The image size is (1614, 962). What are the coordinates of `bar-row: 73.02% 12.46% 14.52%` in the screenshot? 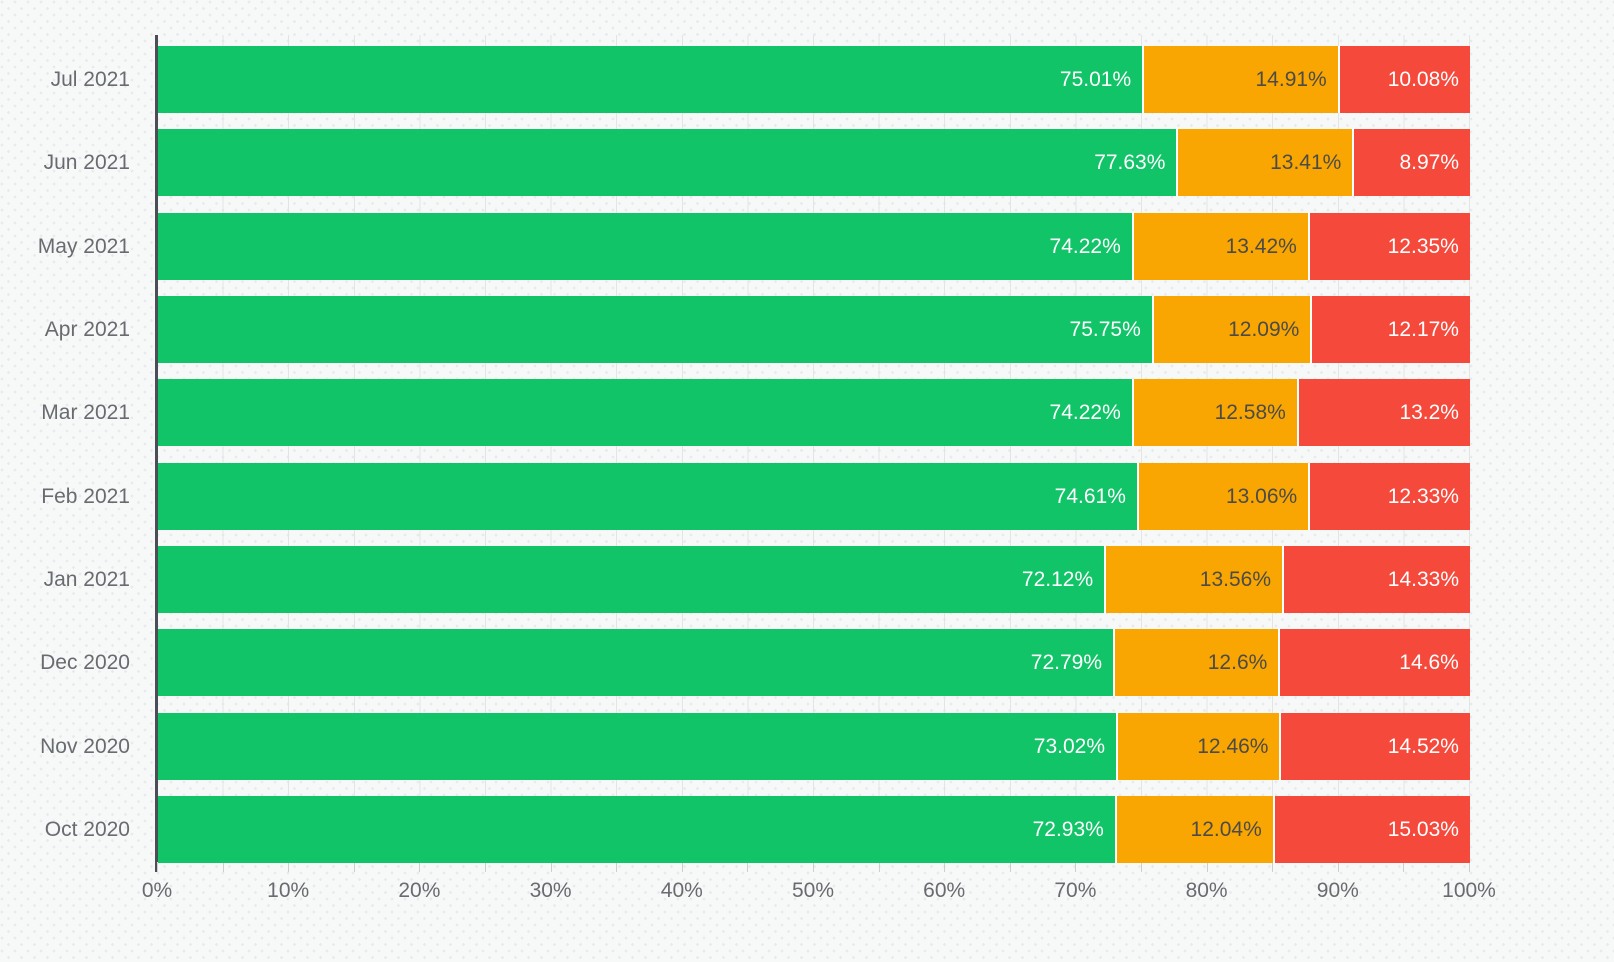 It's located at (814, 746).